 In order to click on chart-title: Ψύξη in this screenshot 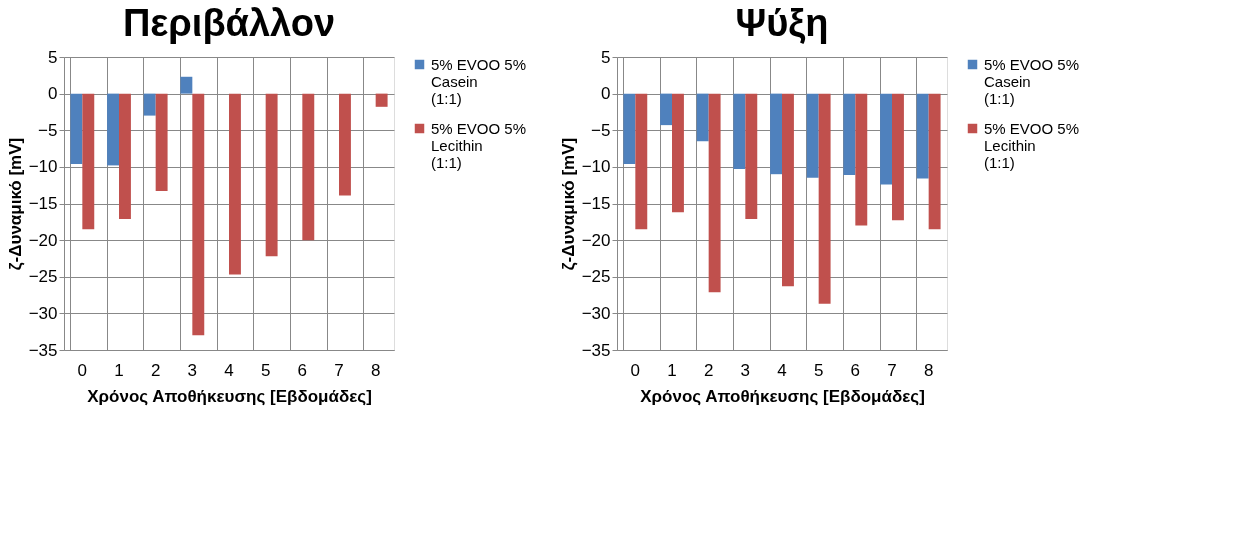, I will do `click(782, 23)`.